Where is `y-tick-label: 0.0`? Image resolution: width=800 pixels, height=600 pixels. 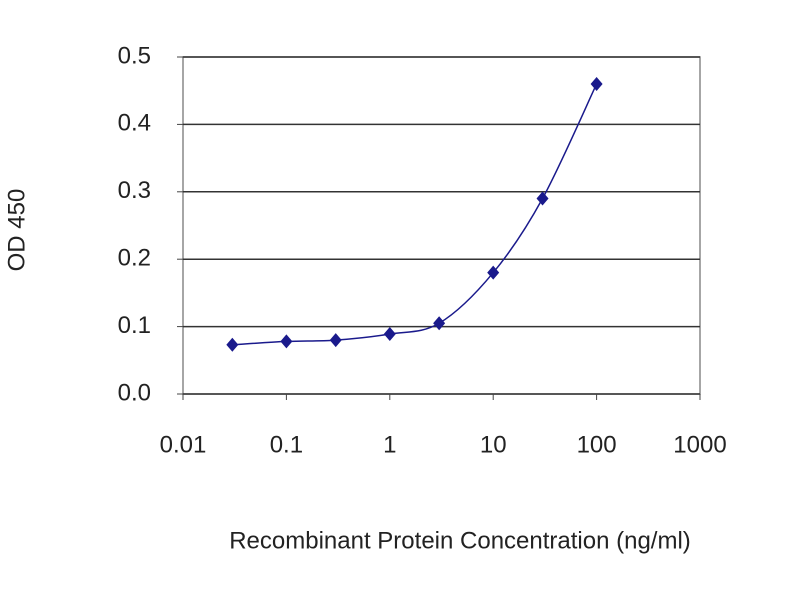
y-tick-label: 0.0 is located at coordinates (134, 392).